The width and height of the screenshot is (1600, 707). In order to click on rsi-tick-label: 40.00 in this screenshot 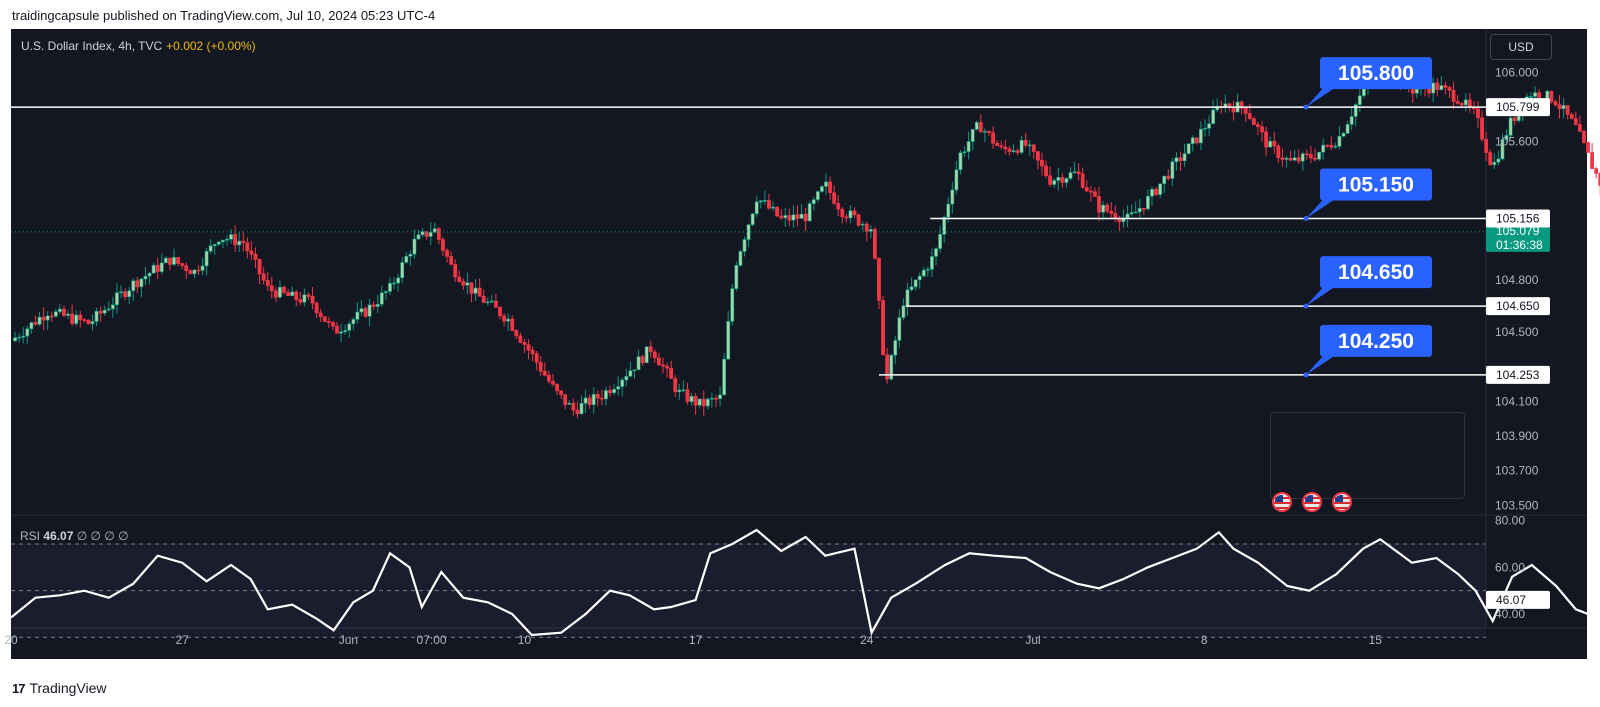, I will do `click(1510, 614)`.